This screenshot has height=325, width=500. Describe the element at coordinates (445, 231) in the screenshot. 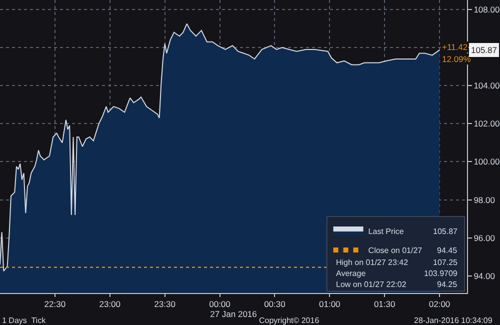

I see `annotation: 105.87` at that location.